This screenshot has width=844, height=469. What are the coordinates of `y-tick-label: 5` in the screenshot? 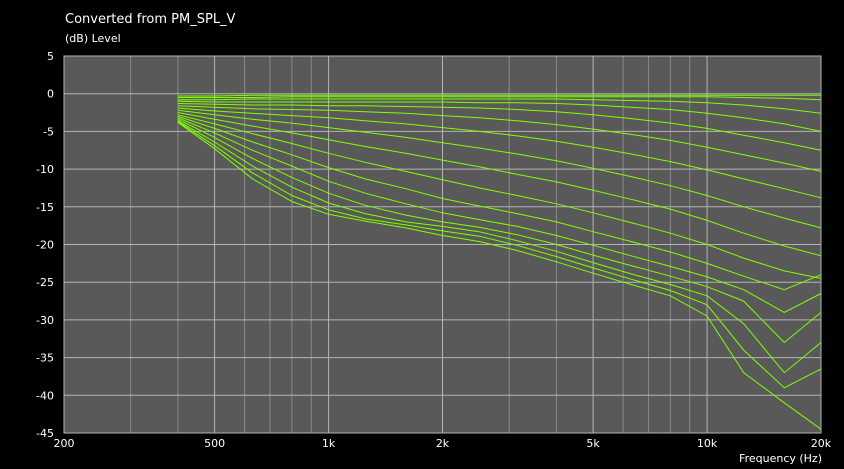 It's located at (50, 56).